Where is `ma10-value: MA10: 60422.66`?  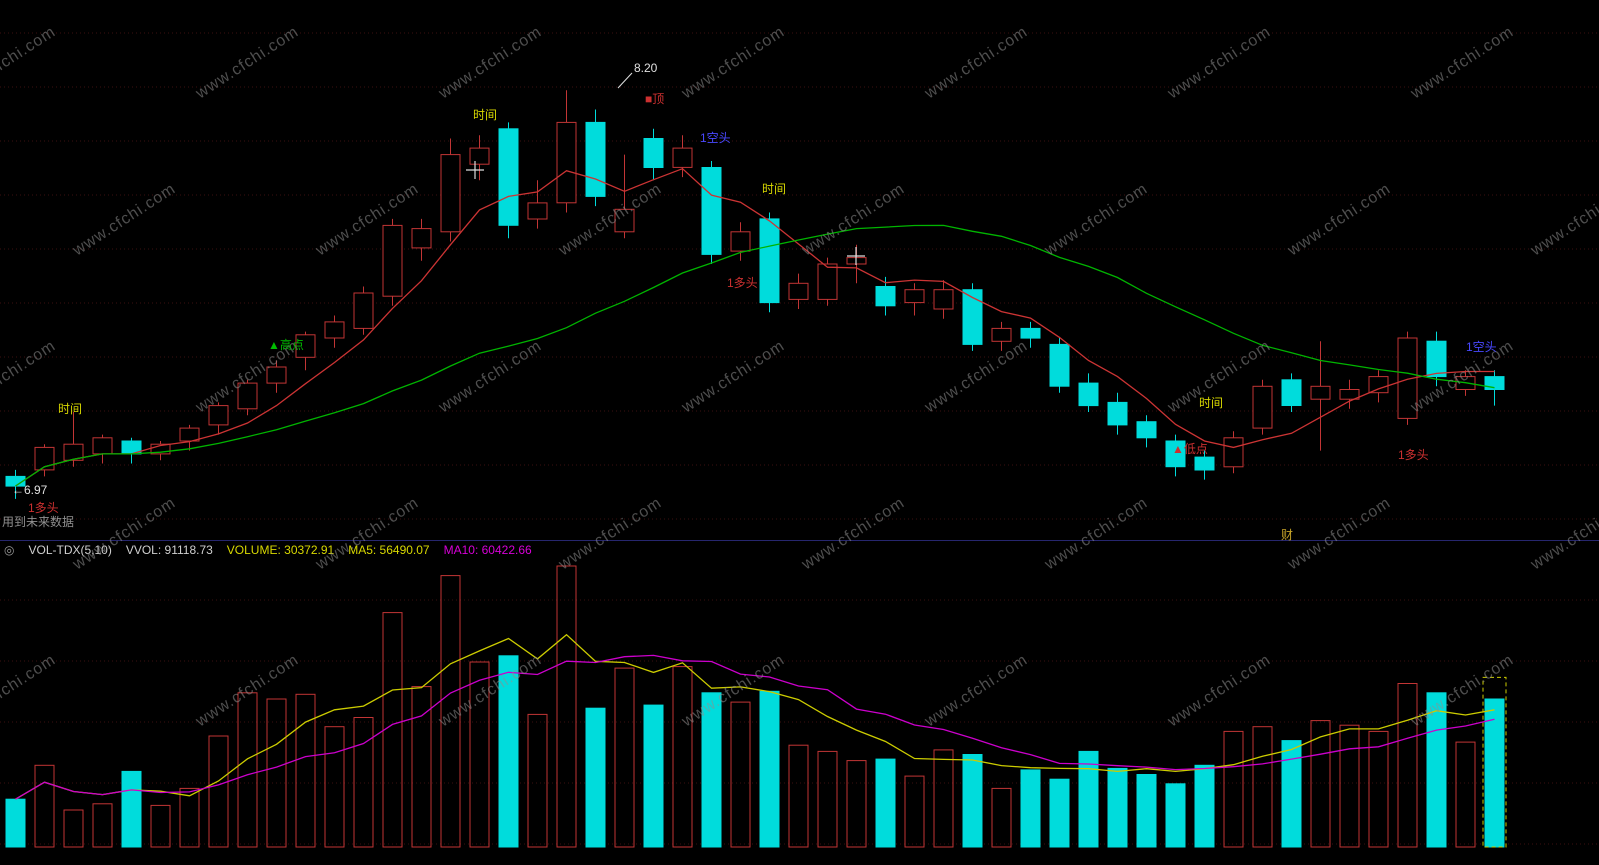
ma10-value: MA10: 60422.66 is located at coordinates (487, 549).